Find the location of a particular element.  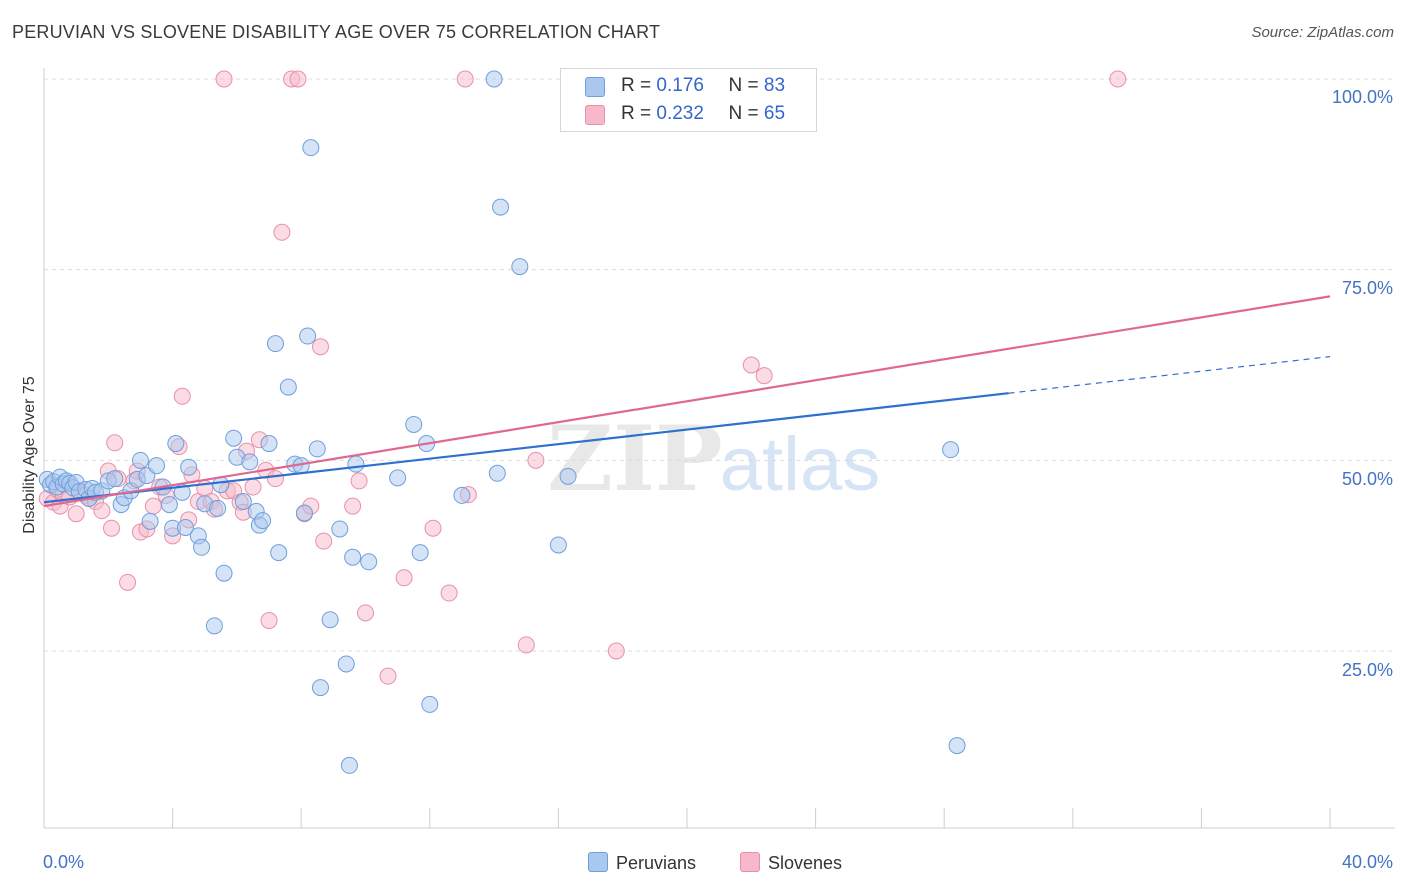

legend-swatch-peruvians is located at coordinates (595, 87).